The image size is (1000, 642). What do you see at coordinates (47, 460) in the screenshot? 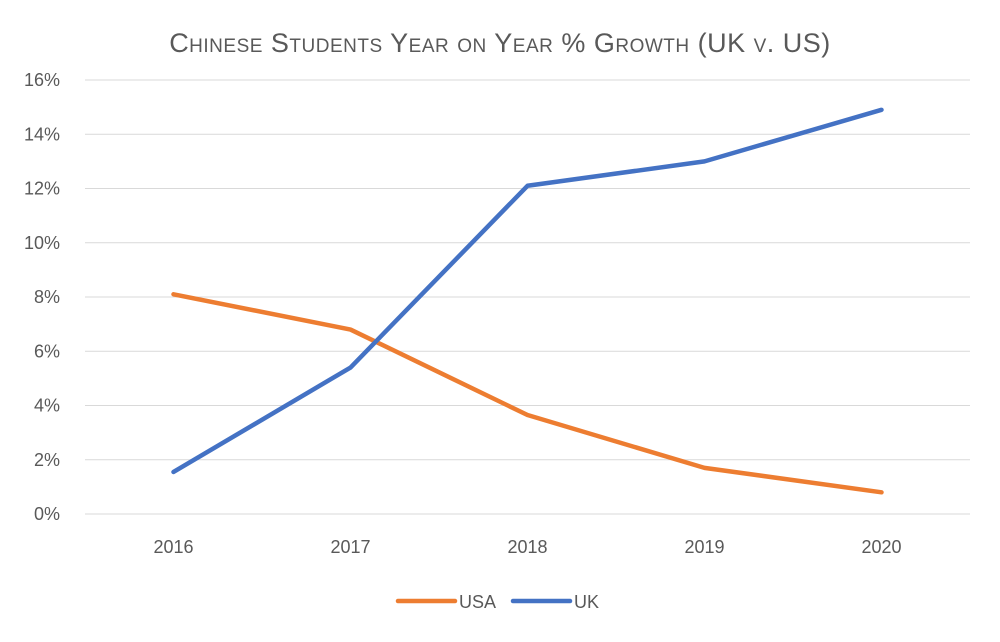
I see `y-tick-label: 2%` at bounding box center [47, 460].